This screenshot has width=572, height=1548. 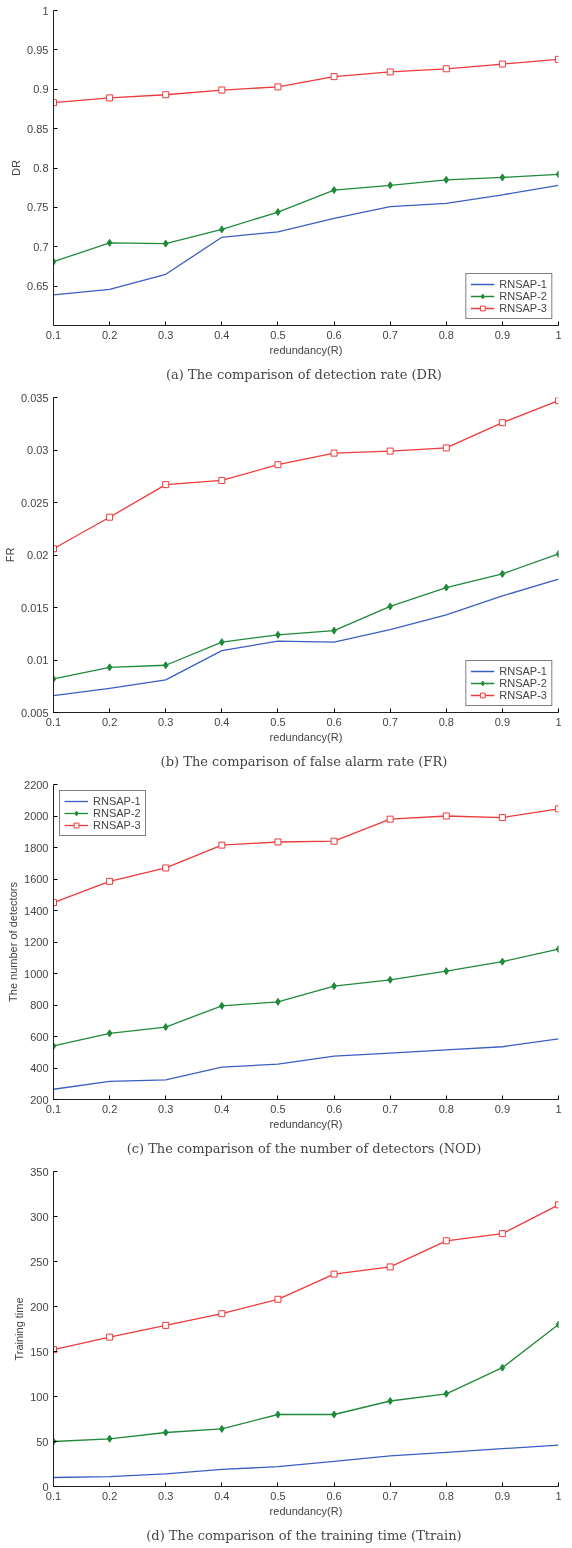 What do you see at coordinates (38, 450) in the screenshot?
I see `y-tick-label: 0.03` at bounding box center [38, 450].